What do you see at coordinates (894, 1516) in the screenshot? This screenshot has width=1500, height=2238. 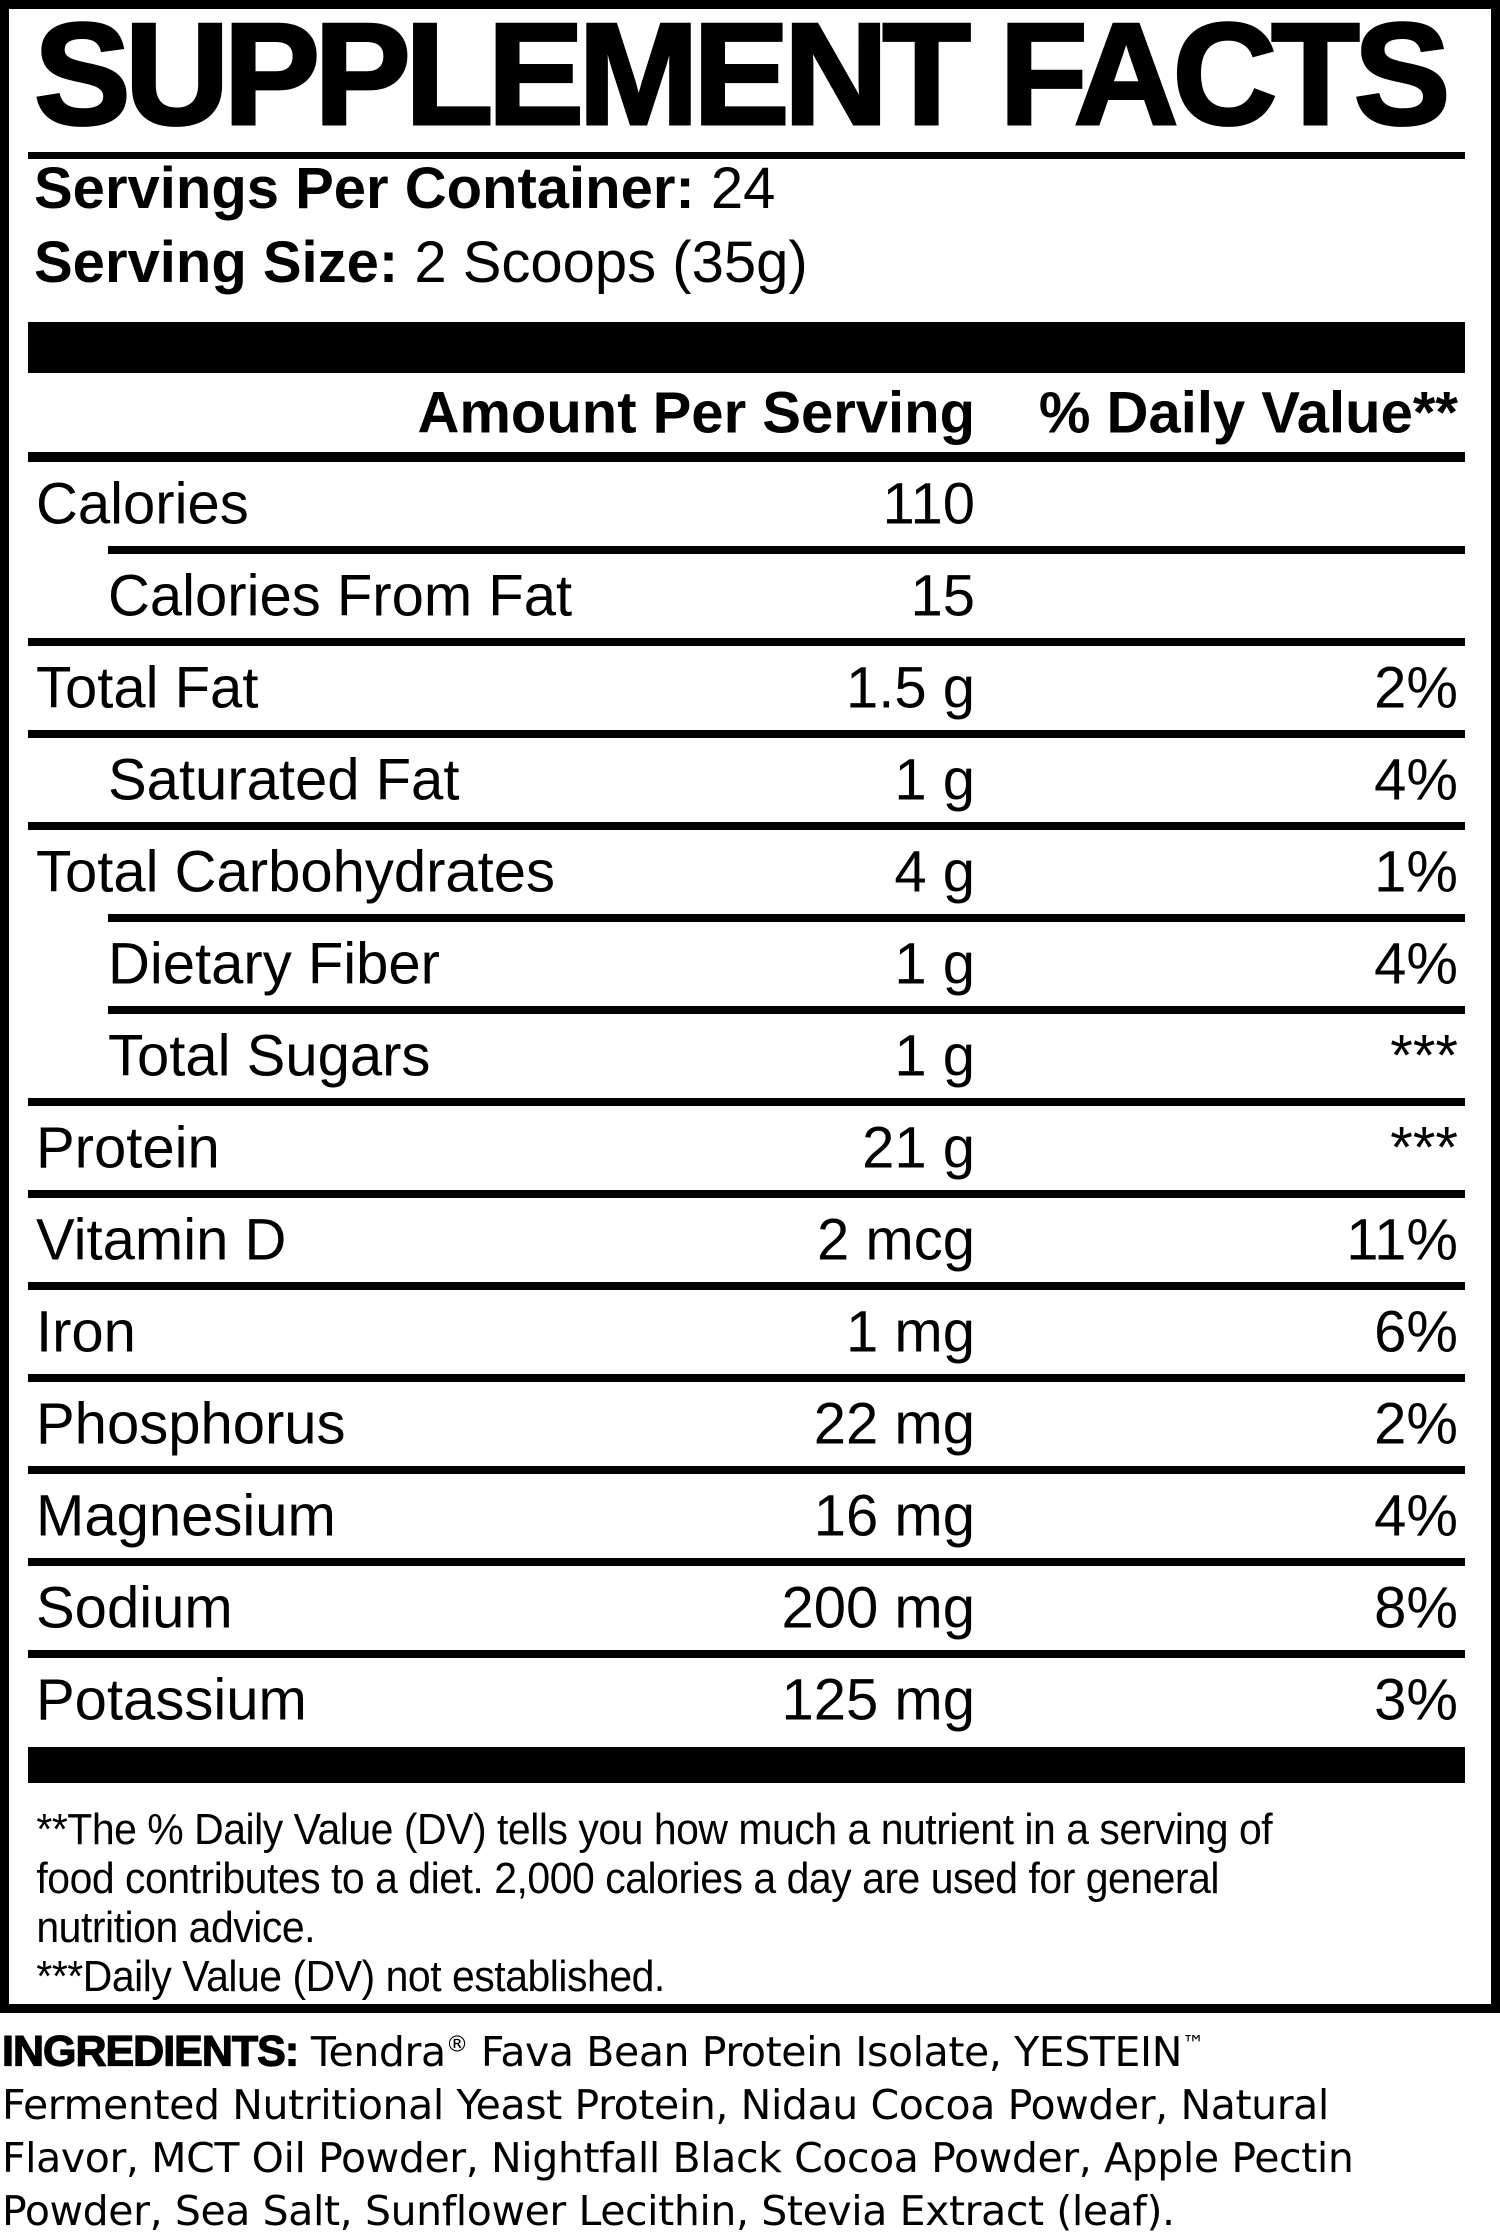 I see `nutrient-amount: 16 mg` at bounding box center [894, 1516].